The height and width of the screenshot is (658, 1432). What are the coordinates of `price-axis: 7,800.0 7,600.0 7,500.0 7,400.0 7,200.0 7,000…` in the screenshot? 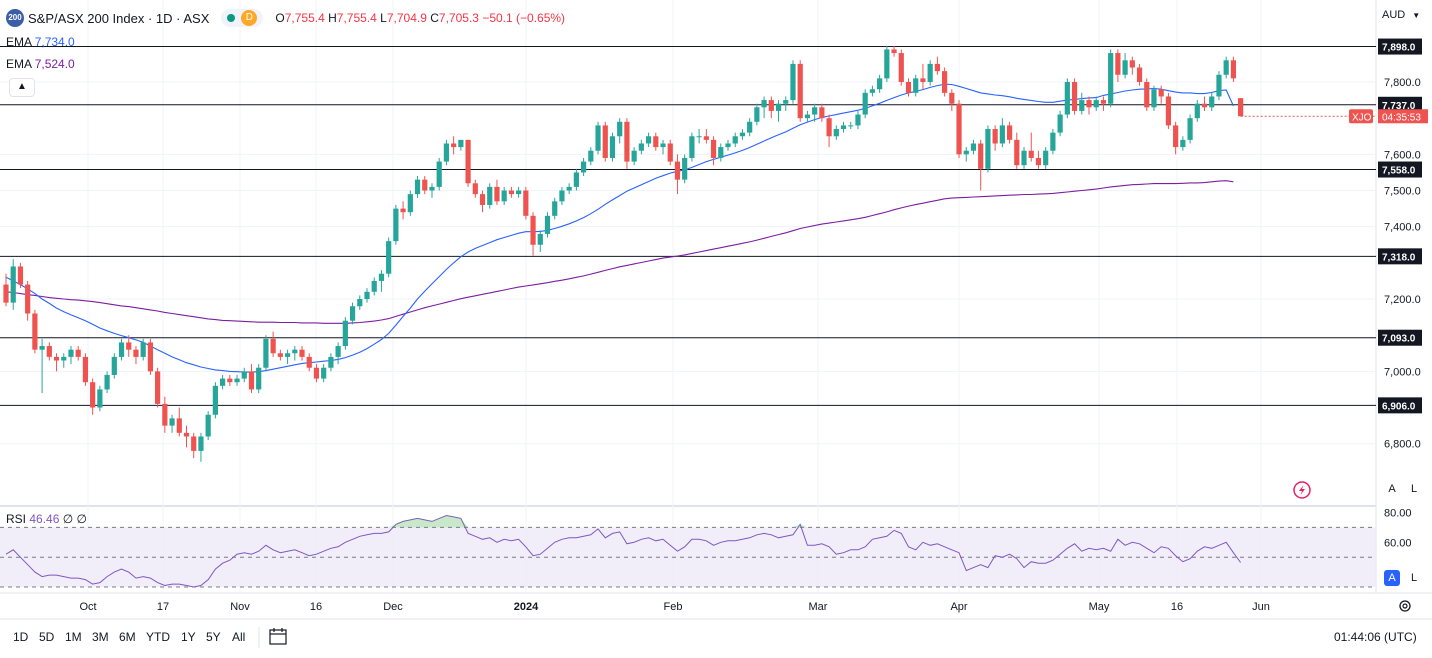 It's located at (1334, 244).